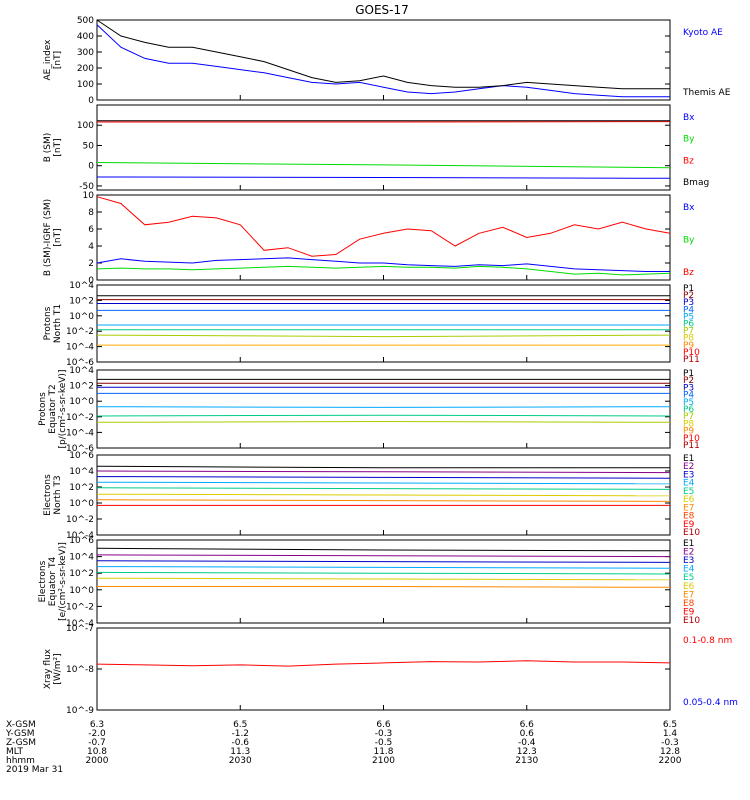  I want to click on y-tick-label: 10^-2, so click(80, 520).